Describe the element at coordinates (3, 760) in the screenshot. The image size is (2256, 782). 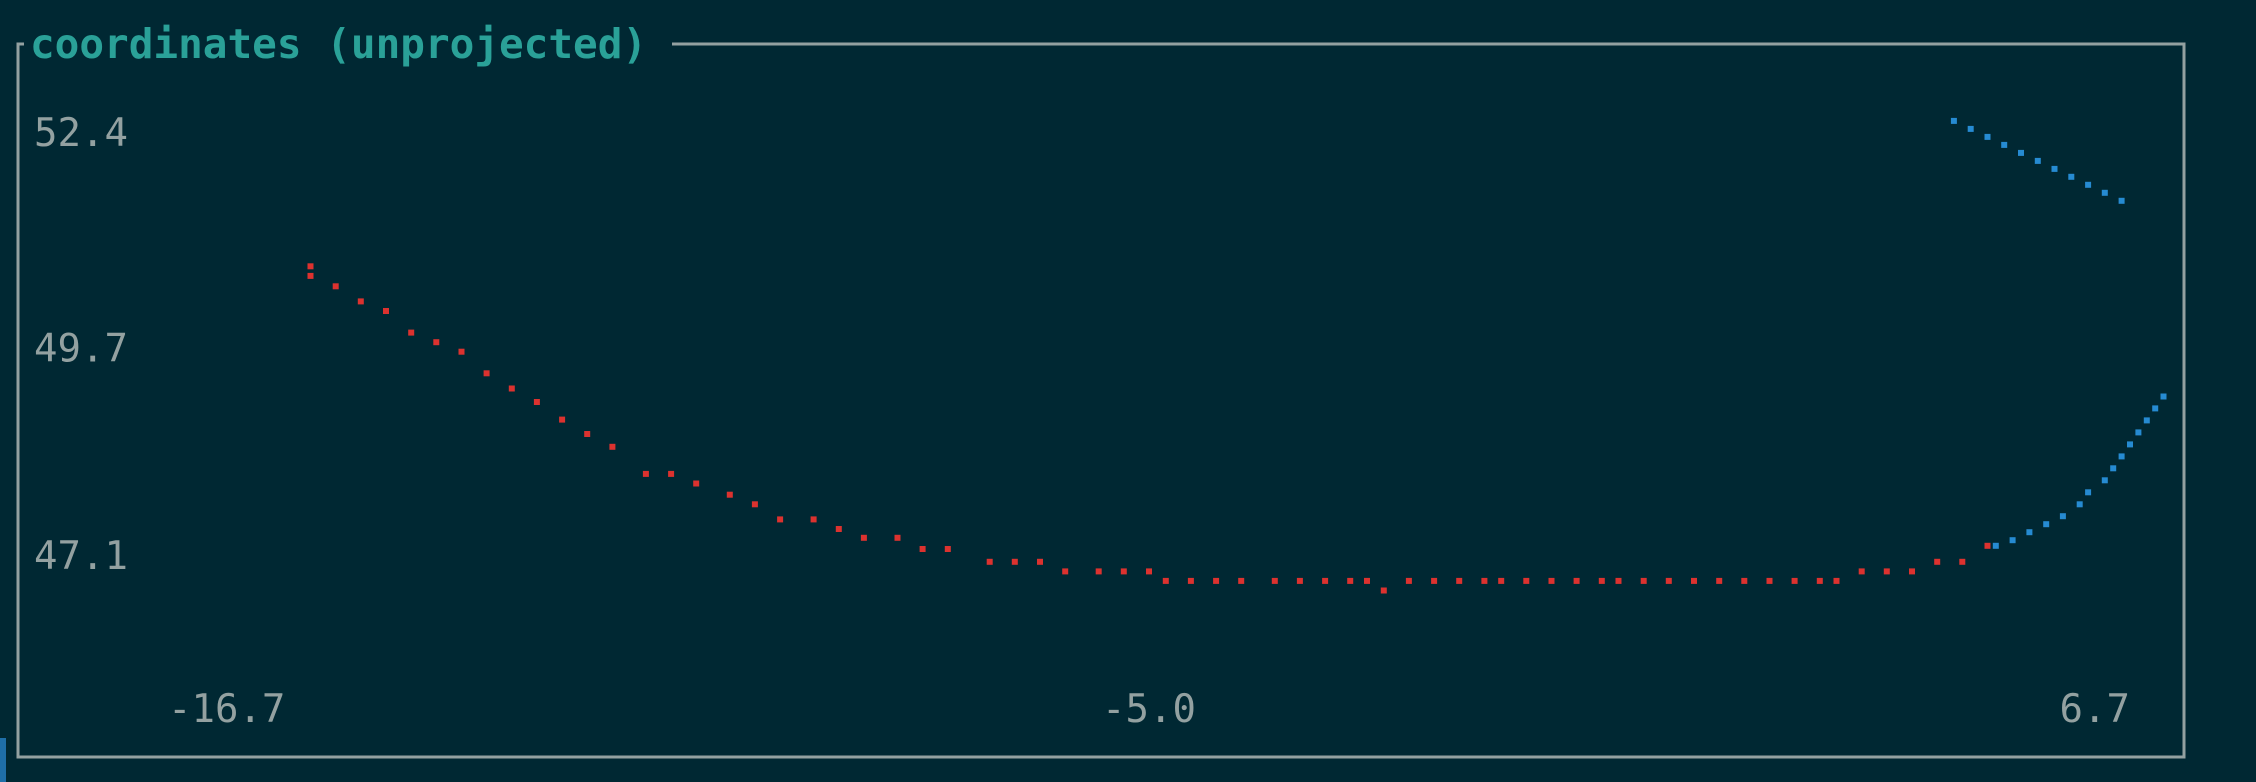
I see `scroll-indicator` at that location.